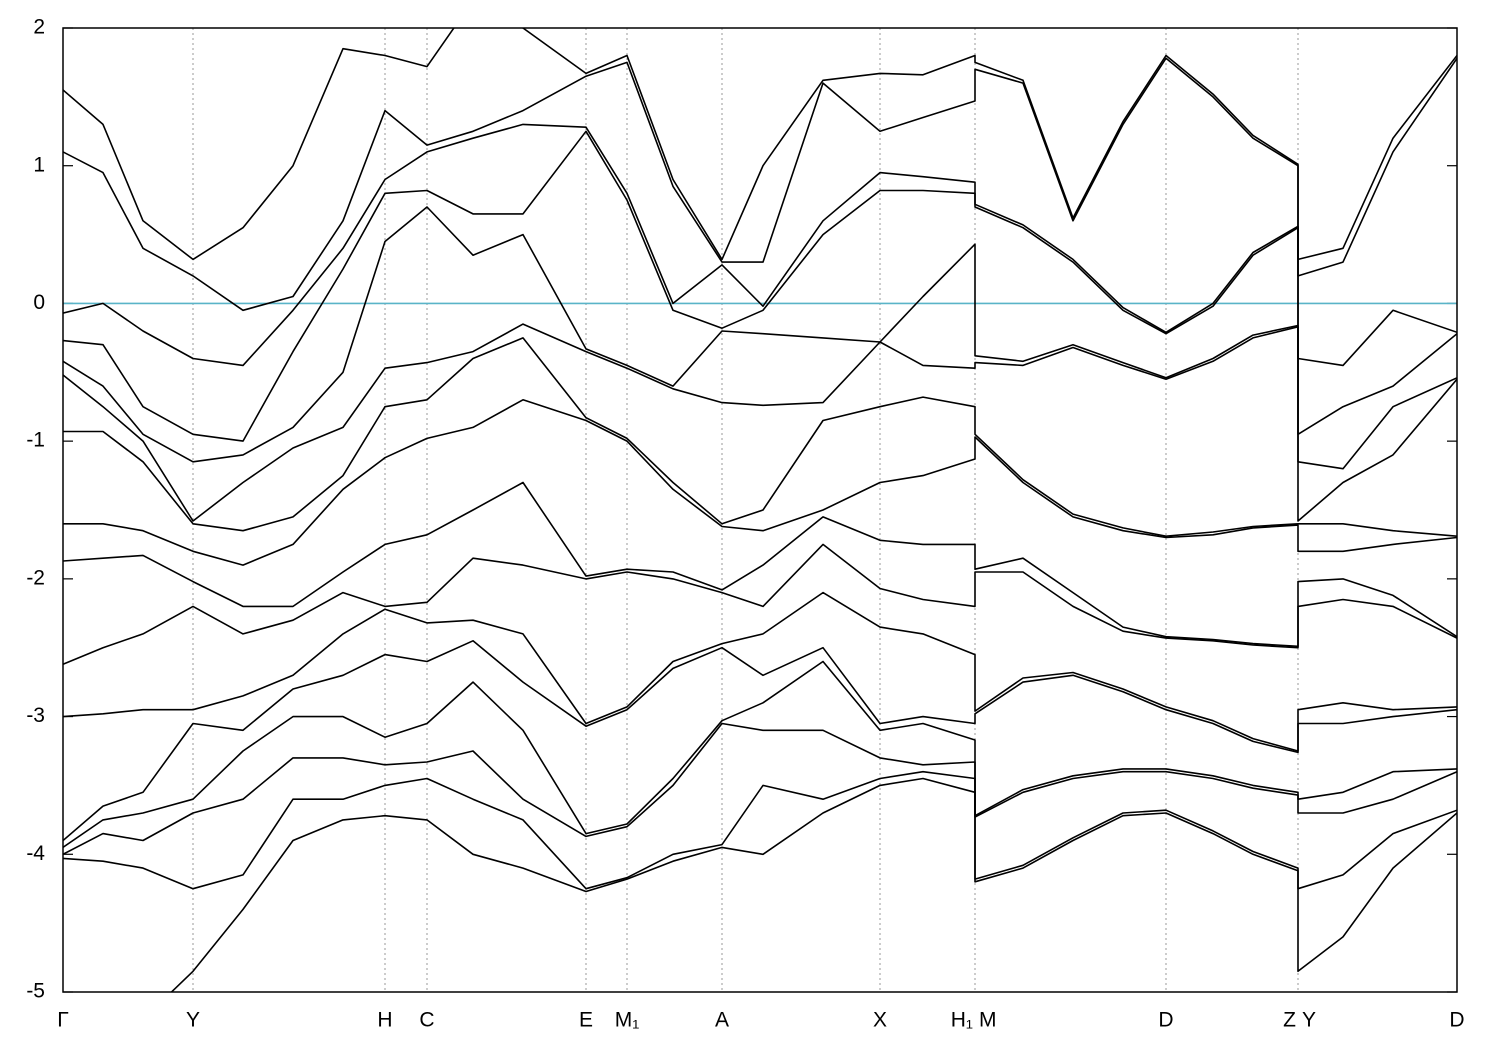 The image size is (1500, 1050). What do you see at coordinates (722, 1020) in the screenshot?
I see `x-tick-label: A` at bounding box center [722, 1020].